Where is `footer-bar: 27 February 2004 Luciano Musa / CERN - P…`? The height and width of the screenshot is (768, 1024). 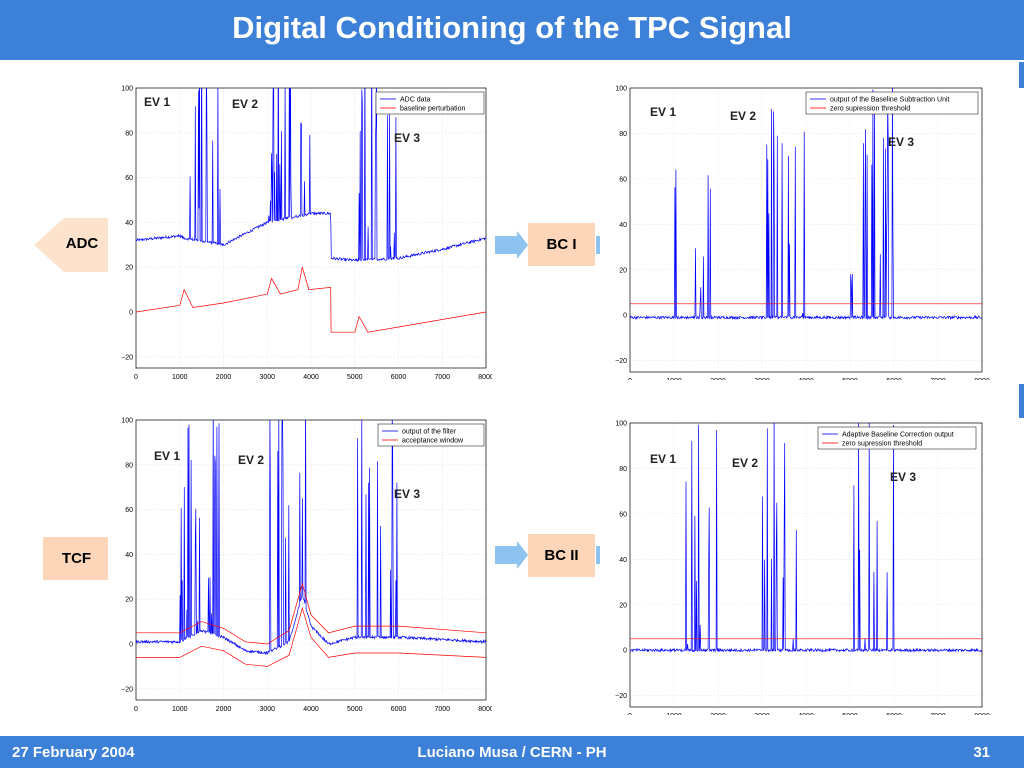
footer-bar: 27 February 2004 Luciano Musa / CERN - P… is located at coordinates (512, 752).